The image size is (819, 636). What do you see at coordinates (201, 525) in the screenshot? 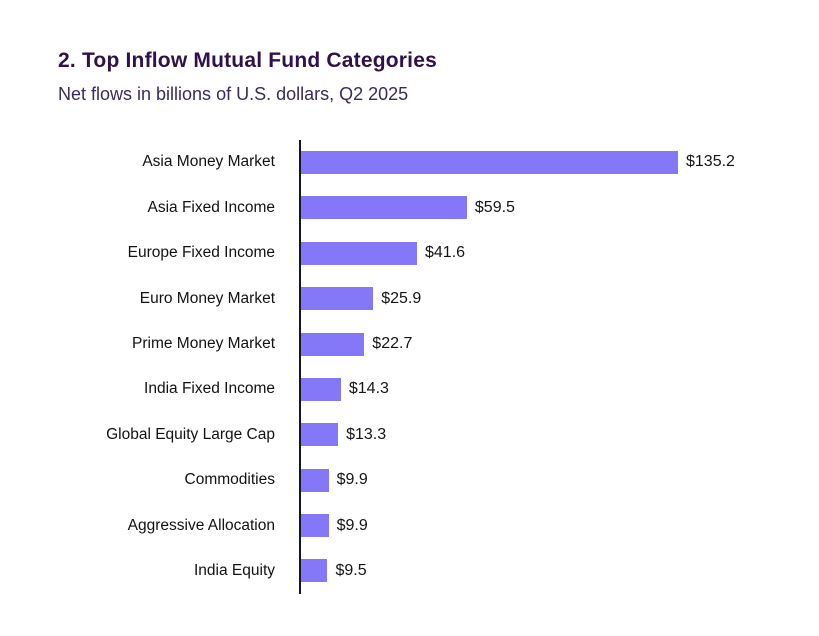
I see `category-label: Aggressive Allocation` at bounding box center [201, 525].